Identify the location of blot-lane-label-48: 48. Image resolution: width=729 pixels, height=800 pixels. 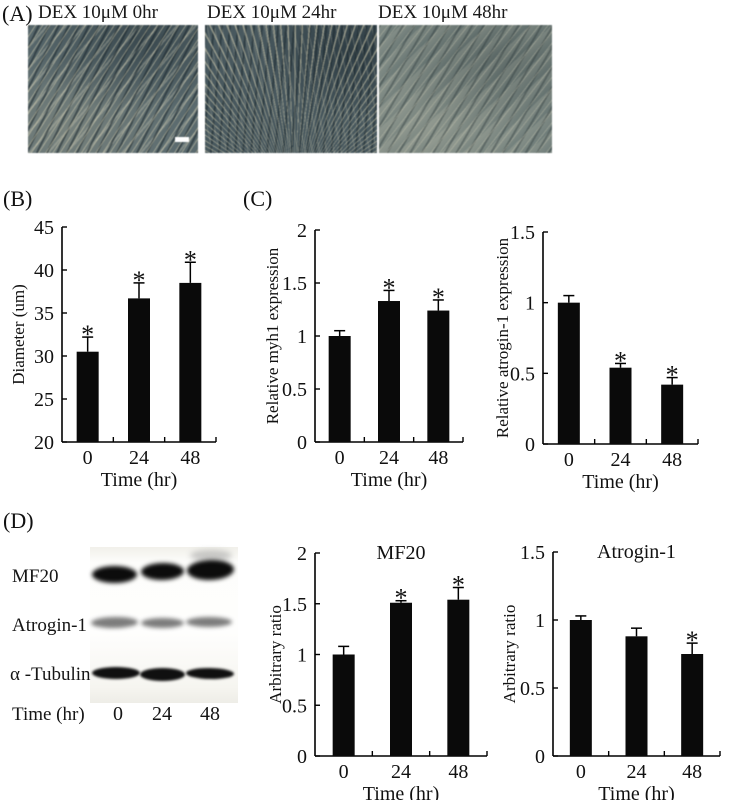
(210, 714).